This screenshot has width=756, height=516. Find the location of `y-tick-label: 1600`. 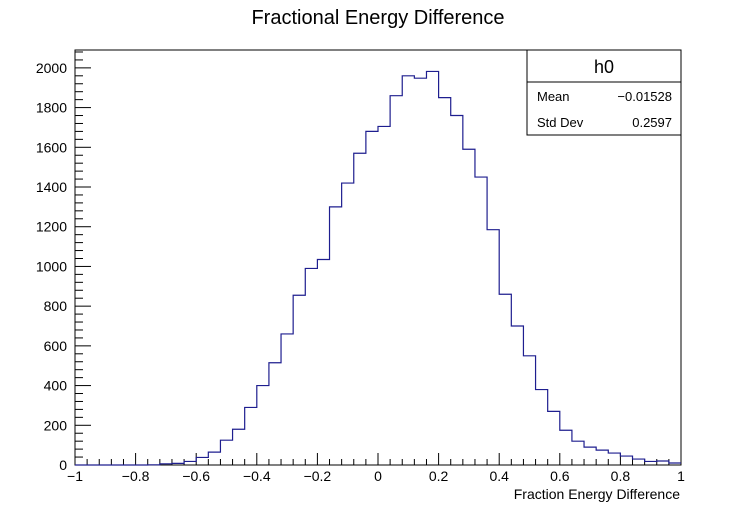

y-tick-label: 1600 is located at coordinates (51, 147).